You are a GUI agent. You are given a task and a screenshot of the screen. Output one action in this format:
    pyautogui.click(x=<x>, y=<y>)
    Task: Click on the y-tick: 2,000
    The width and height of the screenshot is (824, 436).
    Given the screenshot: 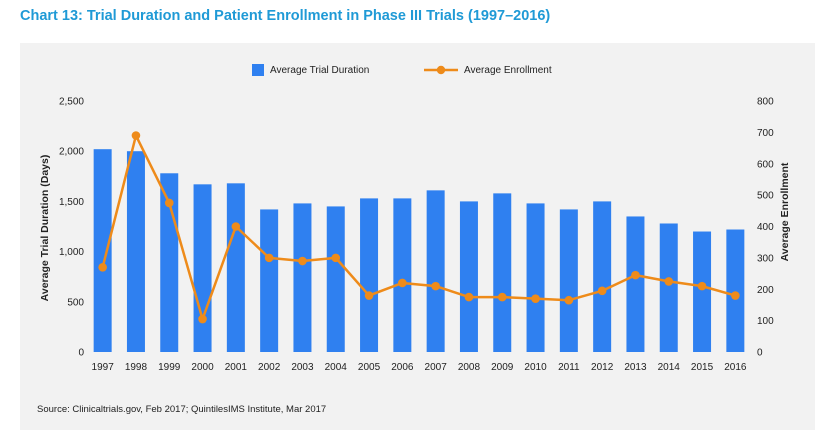 What is the action you would take?
    pyautogui.click(x=71, y=152)
    